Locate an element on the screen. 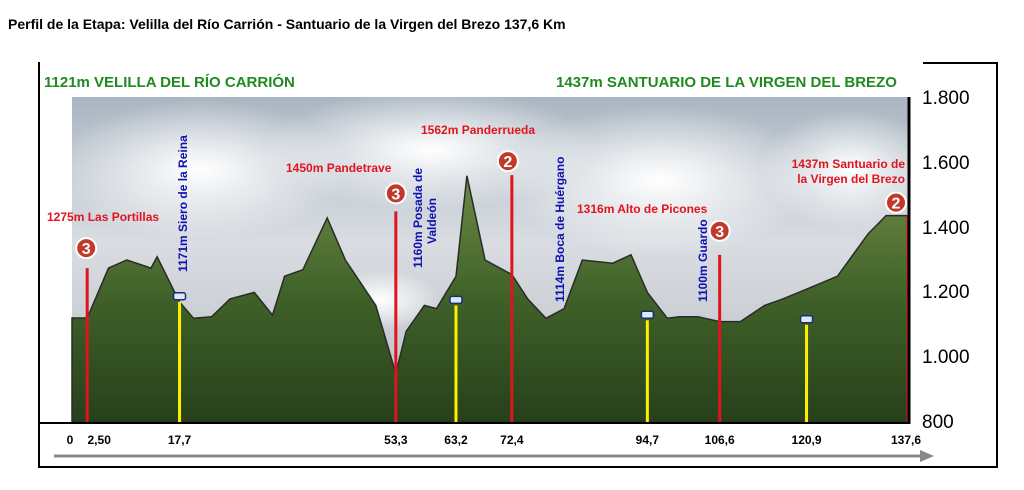 The height and width of the screenshot is (490, 1024). marker-label-5: 1114m Boca de Huérgano is located at coordinates (560, 229).